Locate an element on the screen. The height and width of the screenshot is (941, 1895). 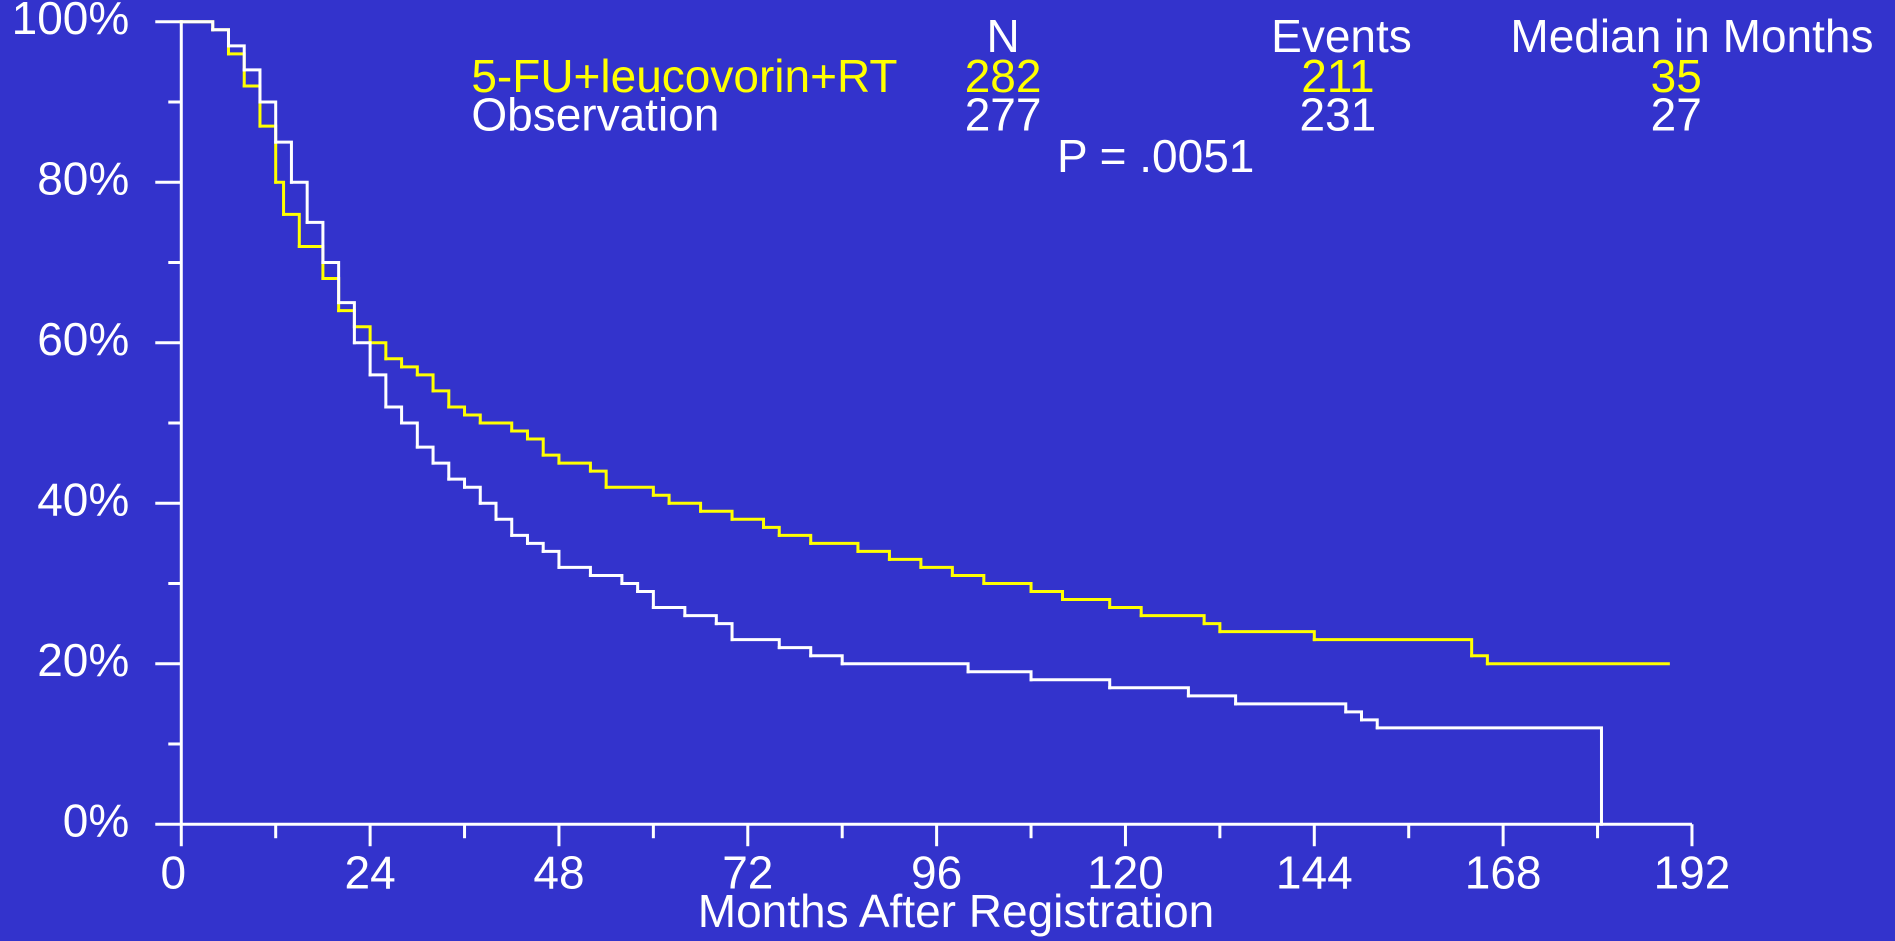
x-tick-label: 168 is located at coordinates (1503, 872).